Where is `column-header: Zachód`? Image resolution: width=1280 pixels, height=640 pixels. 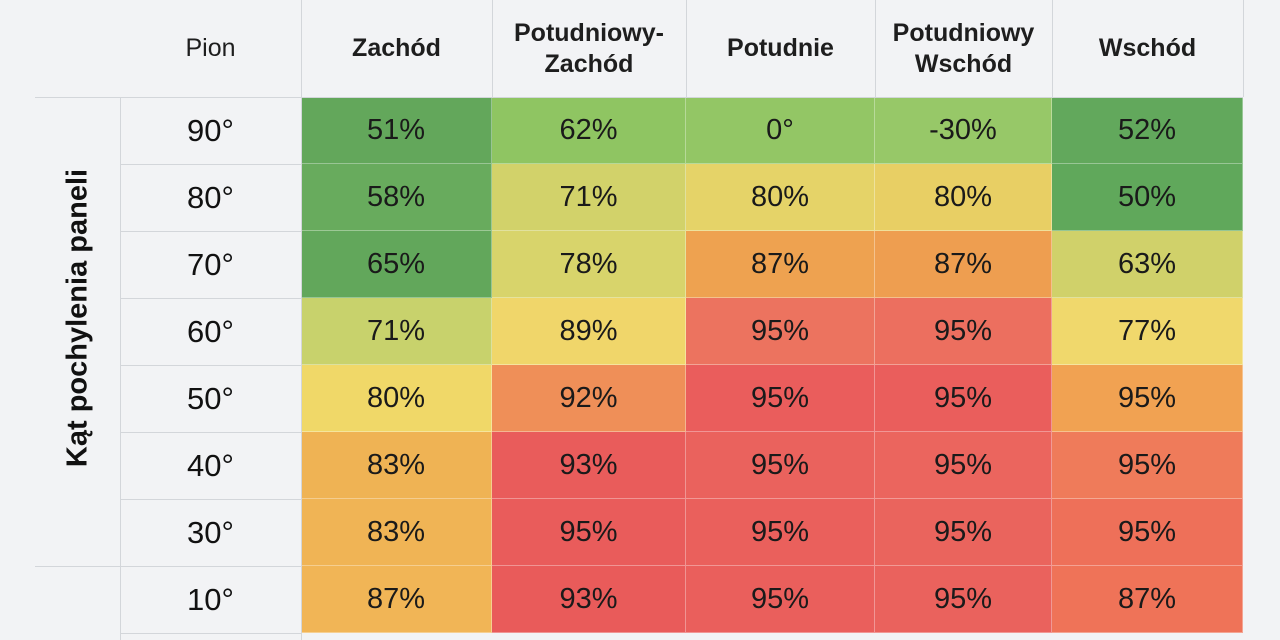 column-header: Zachód is located at coordinates (396, 48).